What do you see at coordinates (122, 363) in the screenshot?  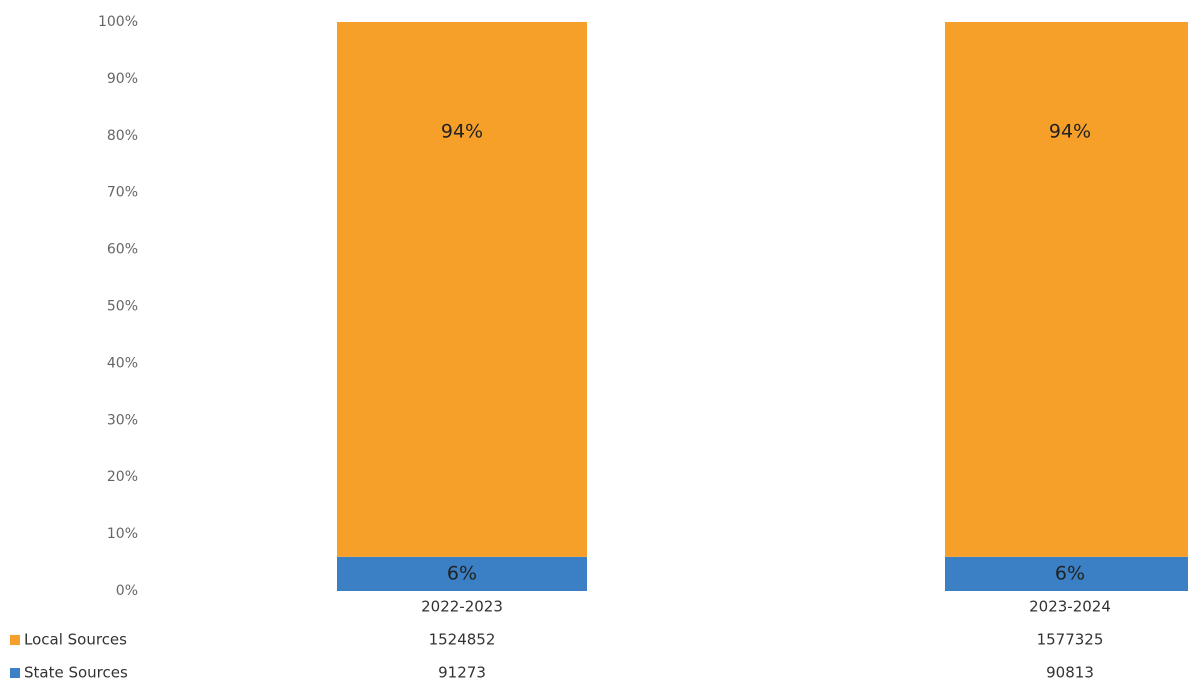 I see `y-tick-label: 40%` at bounding box center [122, 363].